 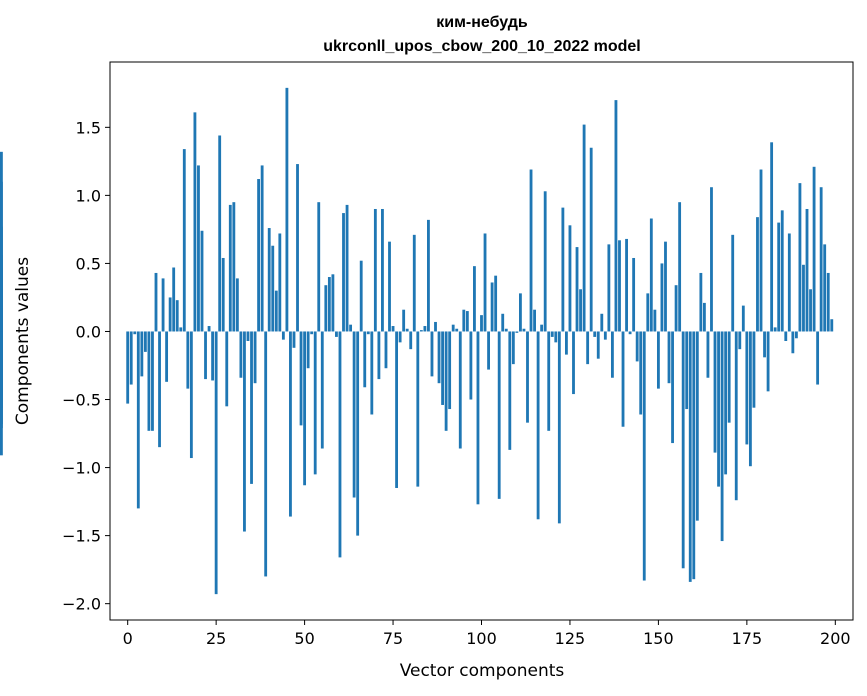 I want to click on y-tick-label: 0.0, so click(x=88, y=331).